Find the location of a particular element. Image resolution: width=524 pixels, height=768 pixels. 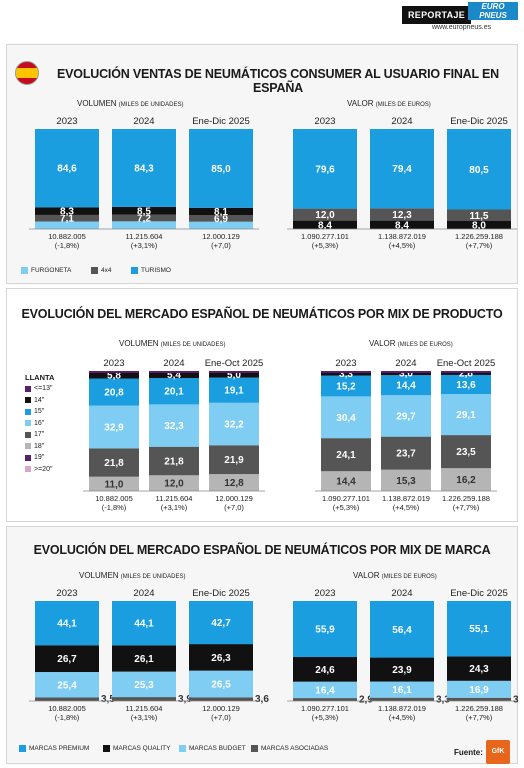

data-label: 5,8 is located at coordinates (114, 375).